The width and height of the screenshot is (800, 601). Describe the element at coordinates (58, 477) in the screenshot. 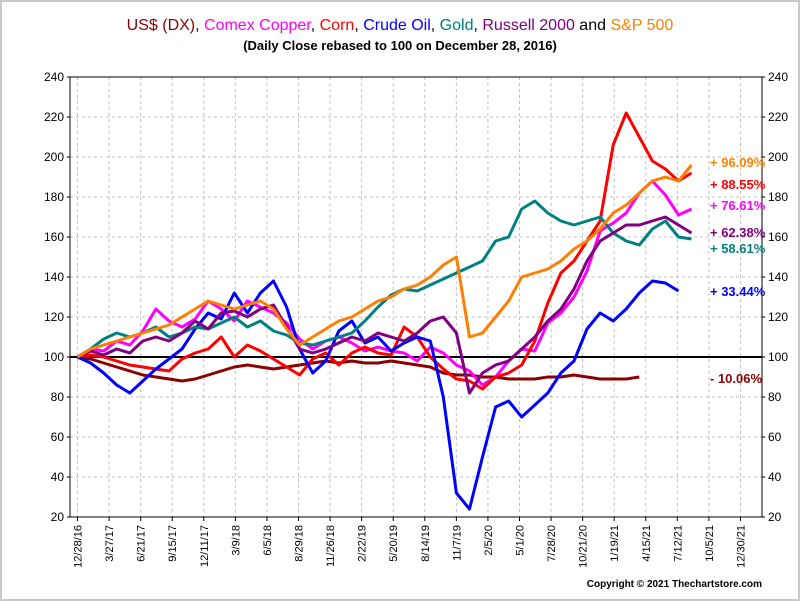

I see `y-tick-label: 40` at that location.